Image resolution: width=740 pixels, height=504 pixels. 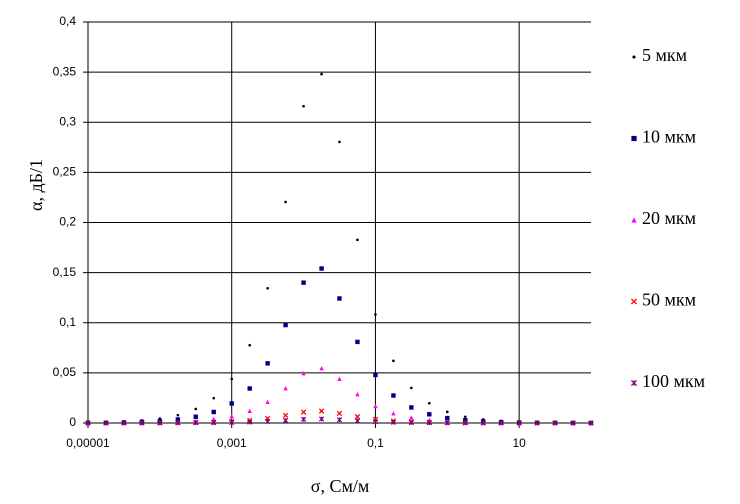 What do you see at coordinates (72, 422) in the screenshot?
I see `y-tick-label: 0` at bounding box center [72, 422].